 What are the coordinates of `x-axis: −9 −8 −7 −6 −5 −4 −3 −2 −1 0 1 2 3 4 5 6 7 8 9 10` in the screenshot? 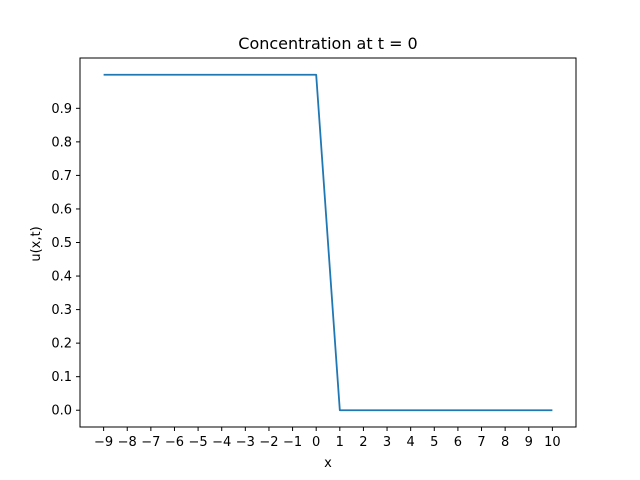 It's located at (327, 438).